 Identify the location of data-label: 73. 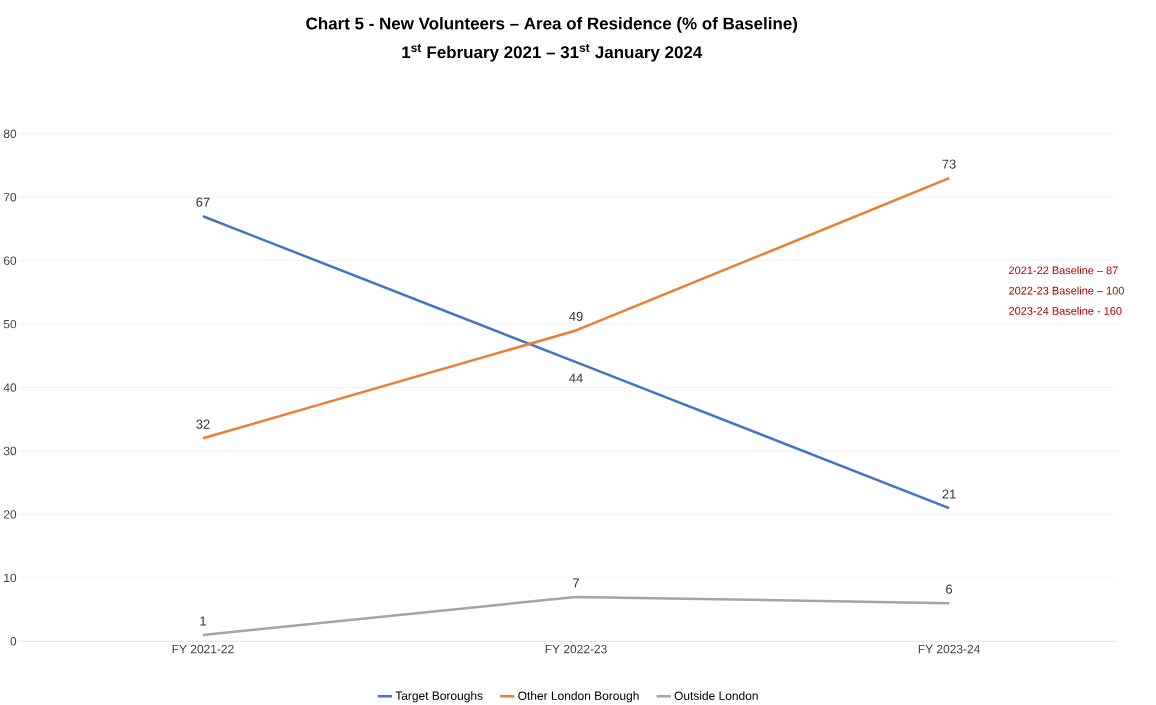
(949, 164).